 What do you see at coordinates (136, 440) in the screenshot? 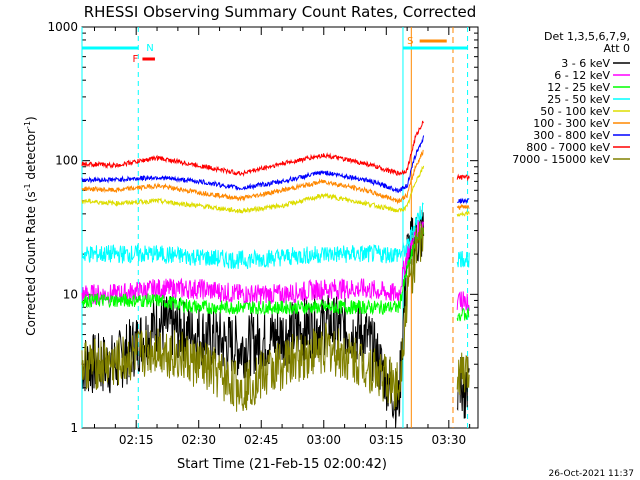
I see `x-tick-label: 02:15` at bounding box center [136, 440].